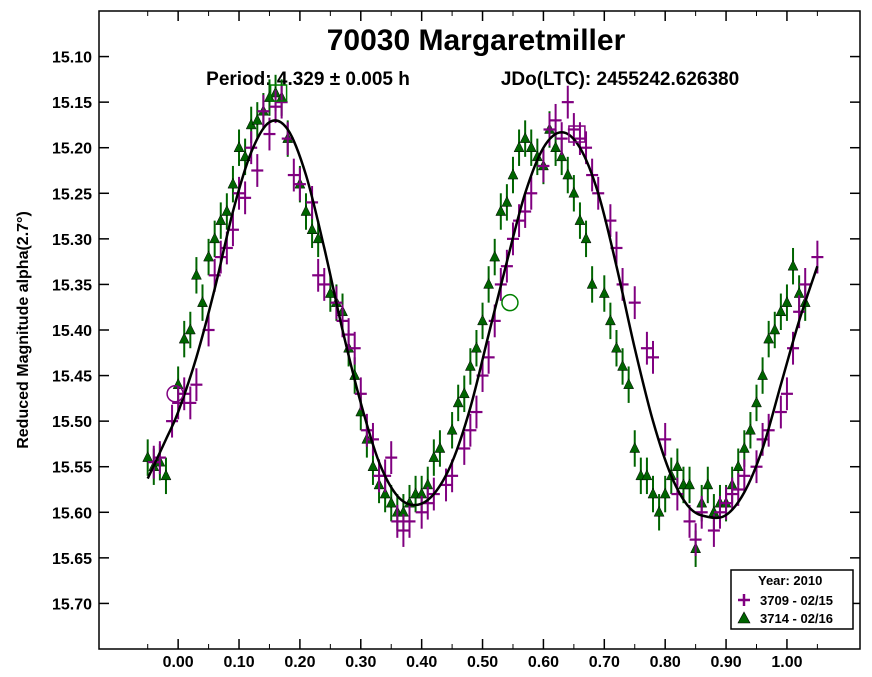 The width and height of the screenshot is (872, 677). Describe the element at coordinates (604, 662) in the screenshot. I see `x-tick-label: 0.70` at that location.